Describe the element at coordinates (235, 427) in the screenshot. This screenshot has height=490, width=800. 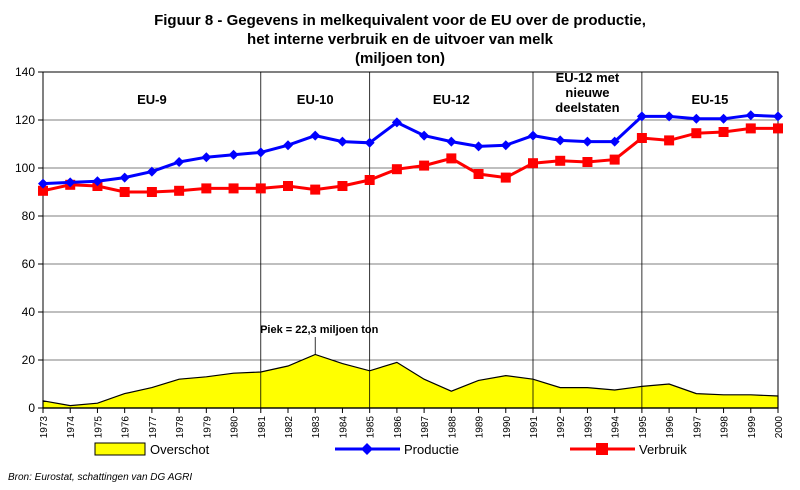
I see `x-tick-label: 1980` at that location.